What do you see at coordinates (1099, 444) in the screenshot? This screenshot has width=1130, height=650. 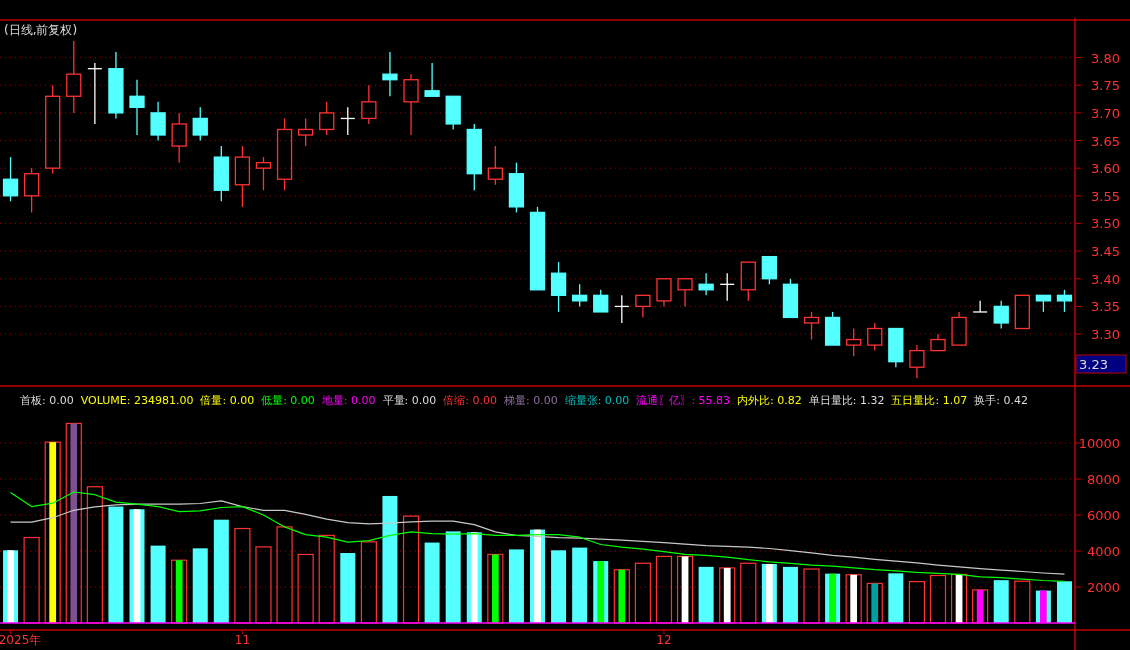 I see `y-tick-label: 10000` at bounding box center [1099, 444].